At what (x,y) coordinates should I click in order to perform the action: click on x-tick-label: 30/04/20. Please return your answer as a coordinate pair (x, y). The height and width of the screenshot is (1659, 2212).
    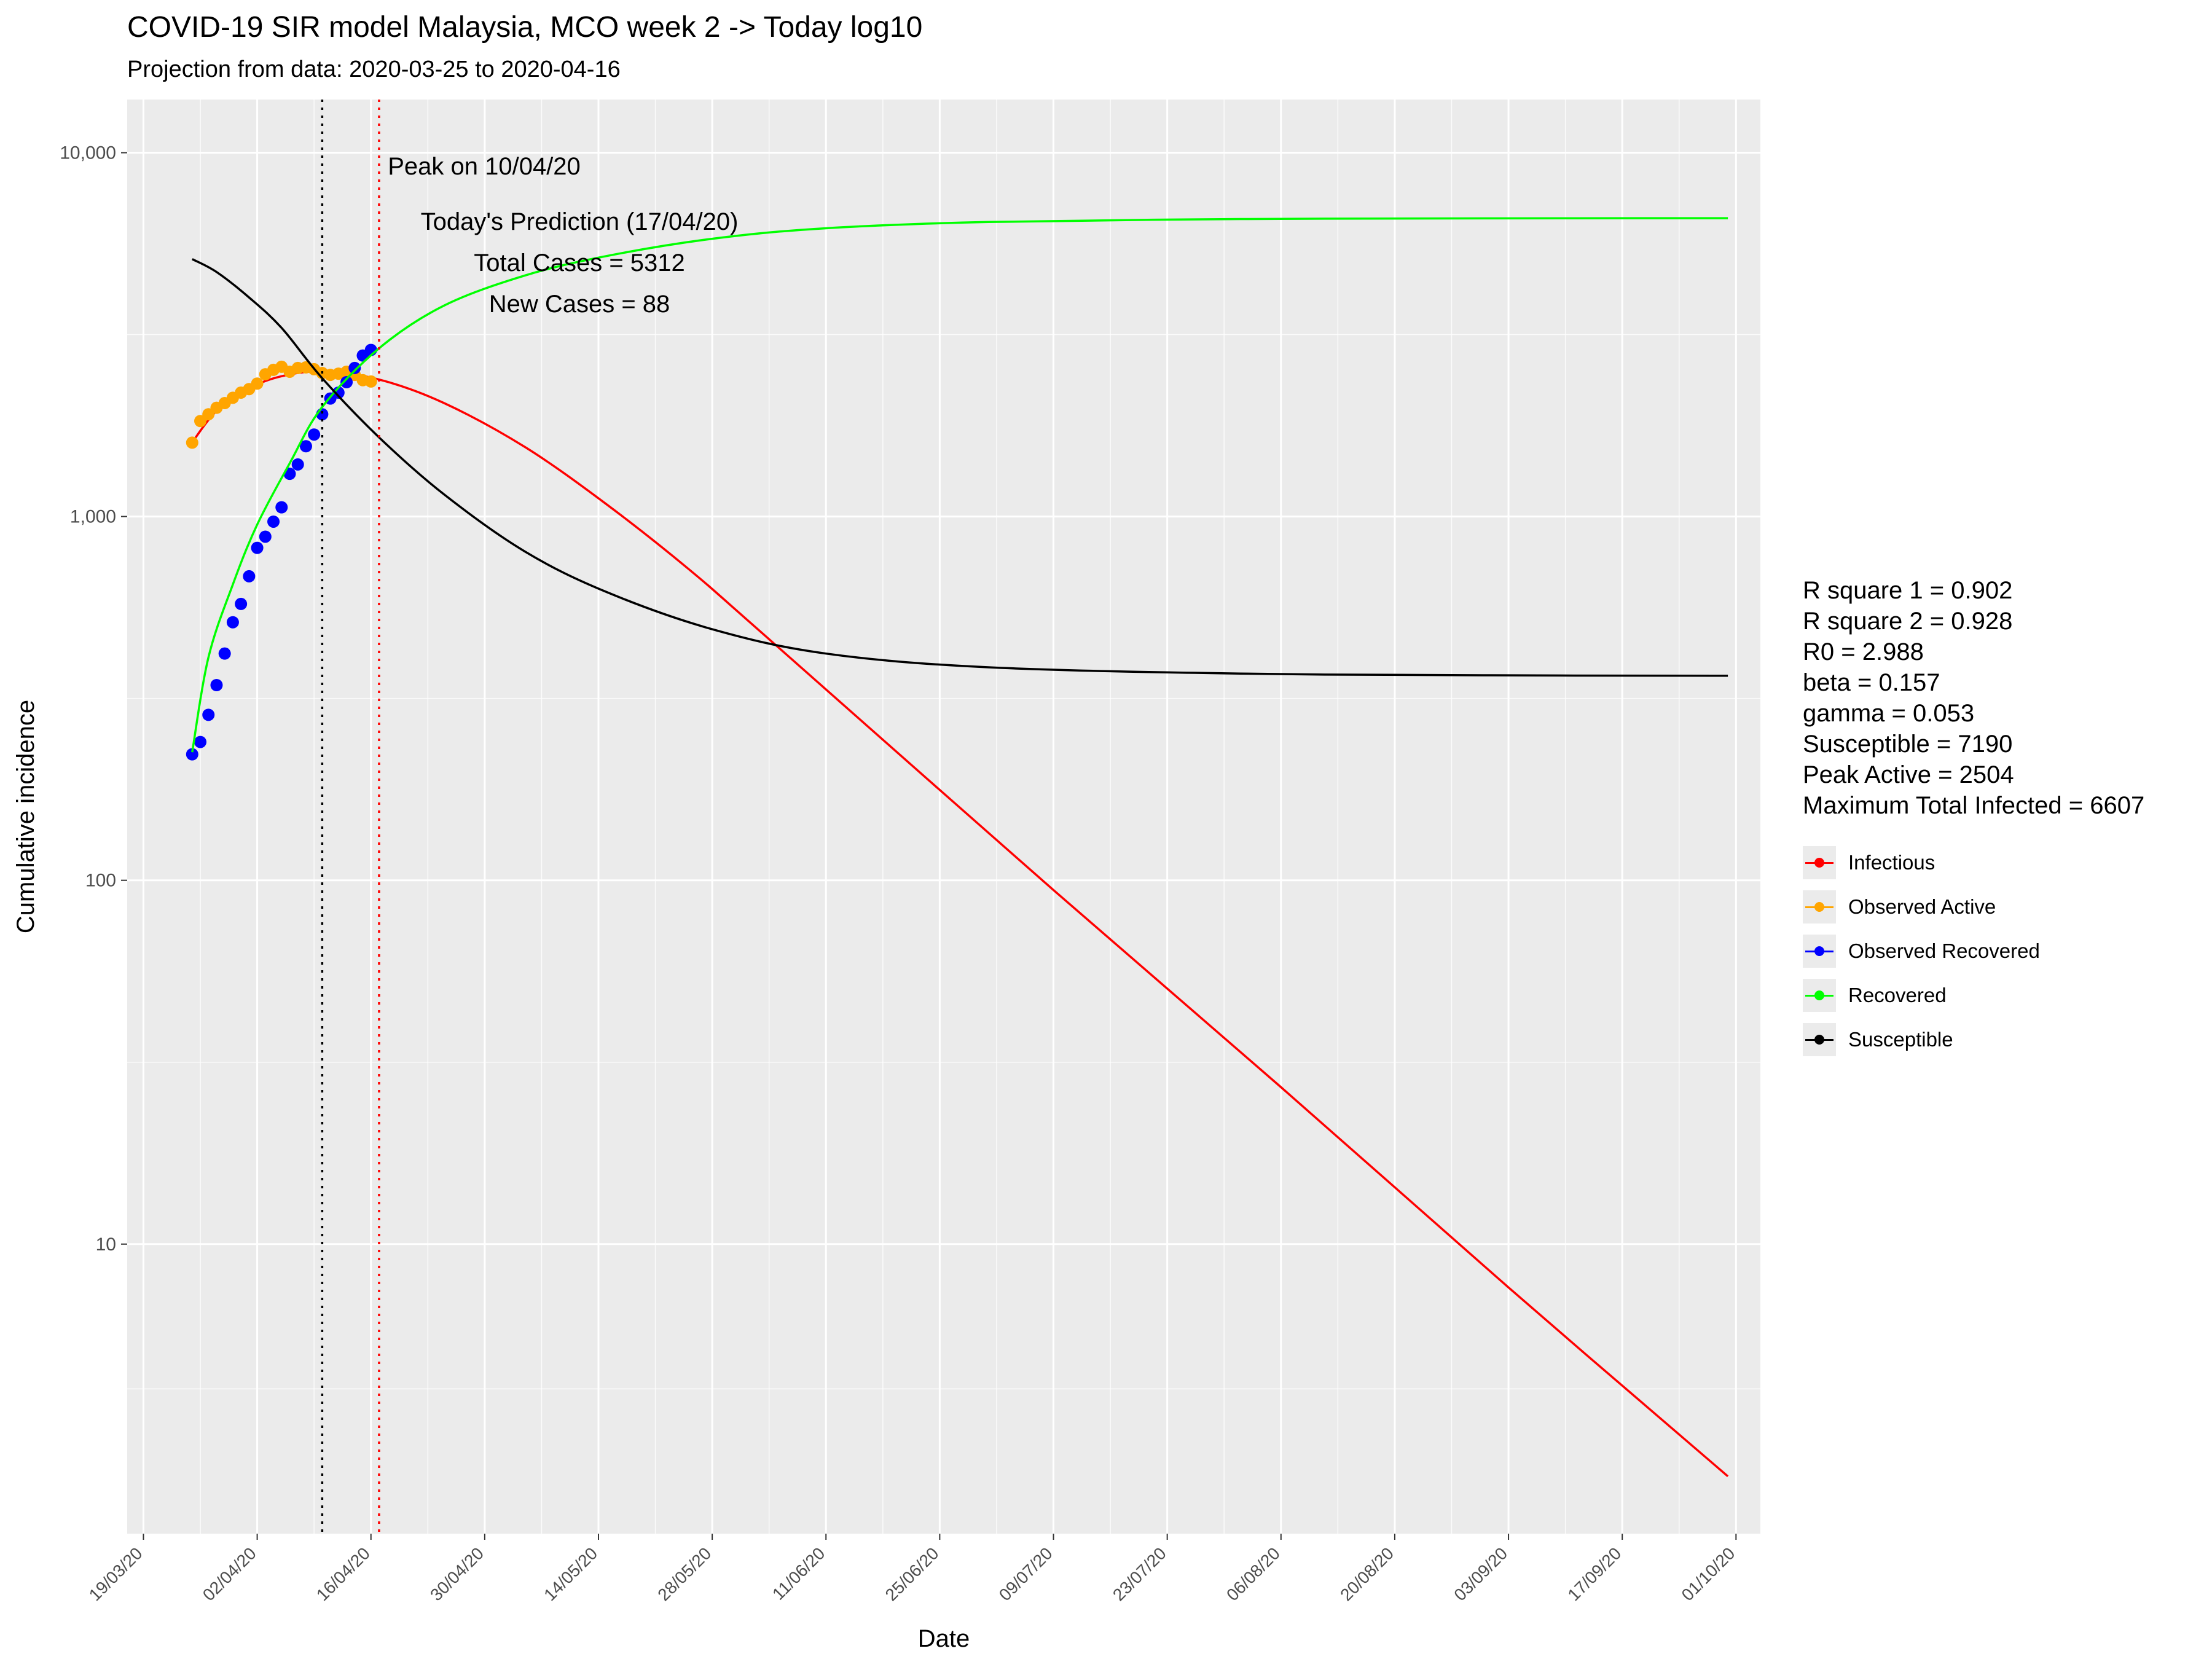
    Looking at the image, I should click on (456, 1573).